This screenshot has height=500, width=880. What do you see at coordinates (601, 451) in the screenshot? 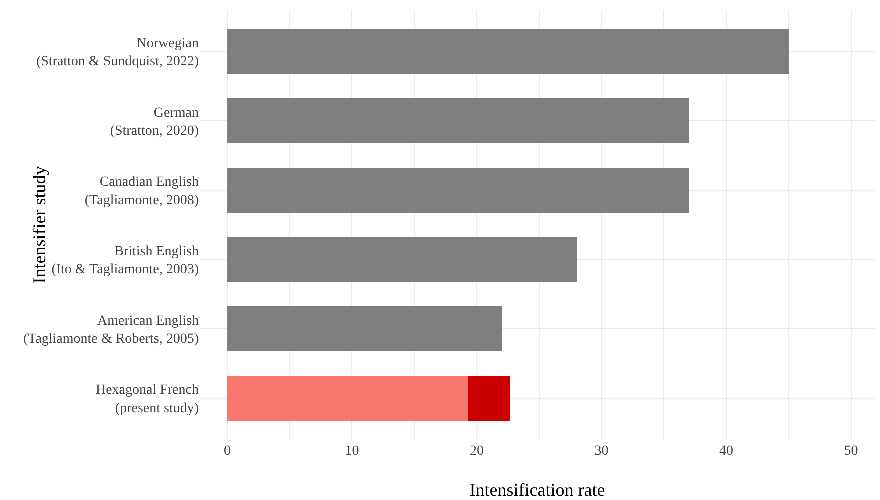
I see `x-tick-label: 30` at bounding box center [601, 451].